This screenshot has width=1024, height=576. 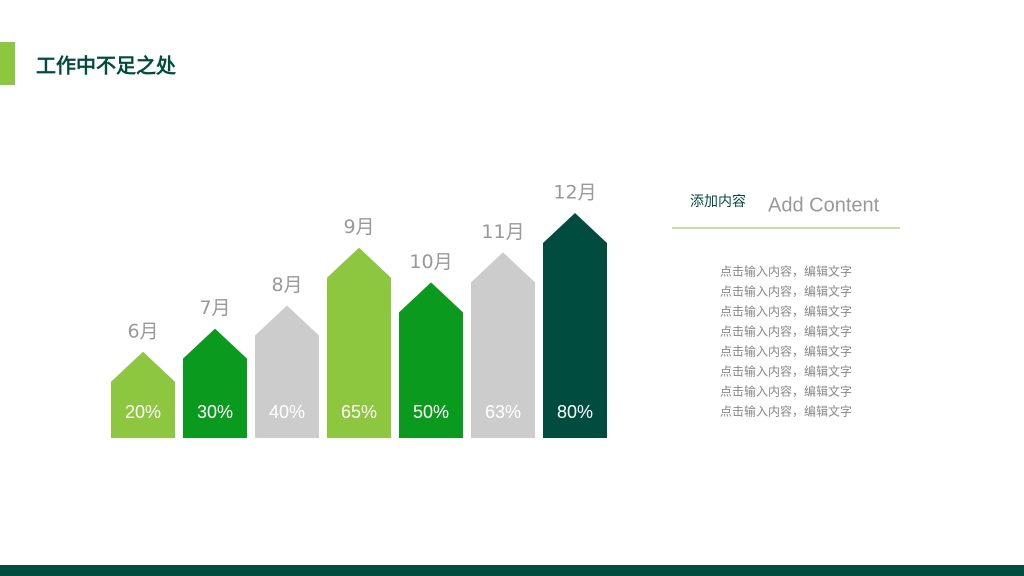 What do you see at coordinates (574, 193) in the screenshot?
I see `category-label: 12月` at bounding box center [574, 193].